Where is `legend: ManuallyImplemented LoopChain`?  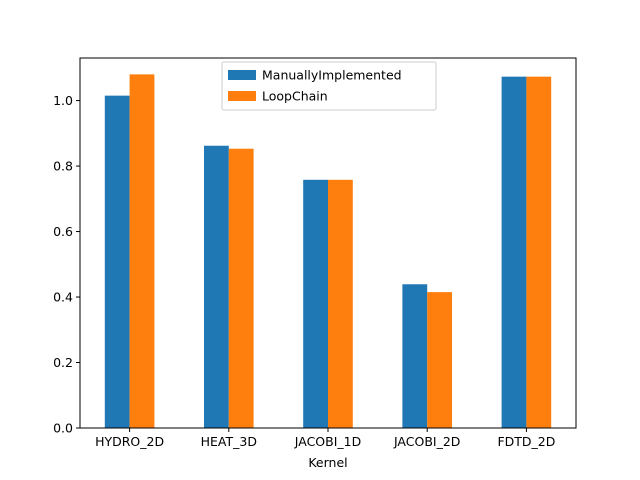
legend: ManuallyImplemented LoopChain is located at coordinates (329, 86).